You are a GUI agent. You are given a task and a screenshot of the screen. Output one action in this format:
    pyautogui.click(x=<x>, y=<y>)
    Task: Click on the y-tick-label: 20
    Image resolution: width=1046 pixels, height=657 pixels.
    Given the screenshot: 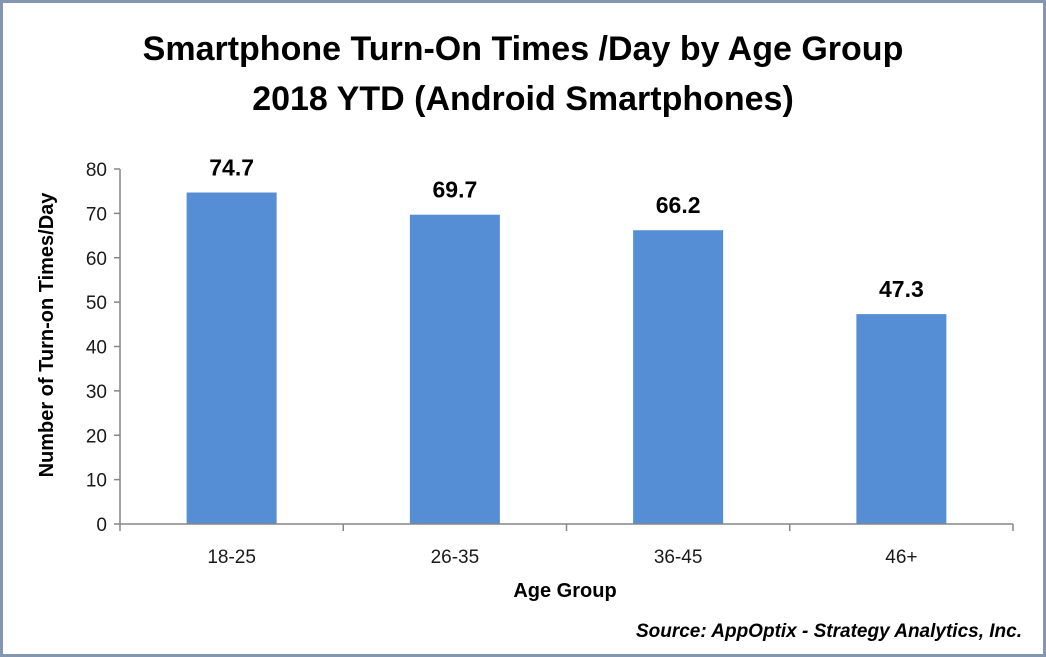 What is the action you would take?
    pyautogui.click(x=96, y=436)
    